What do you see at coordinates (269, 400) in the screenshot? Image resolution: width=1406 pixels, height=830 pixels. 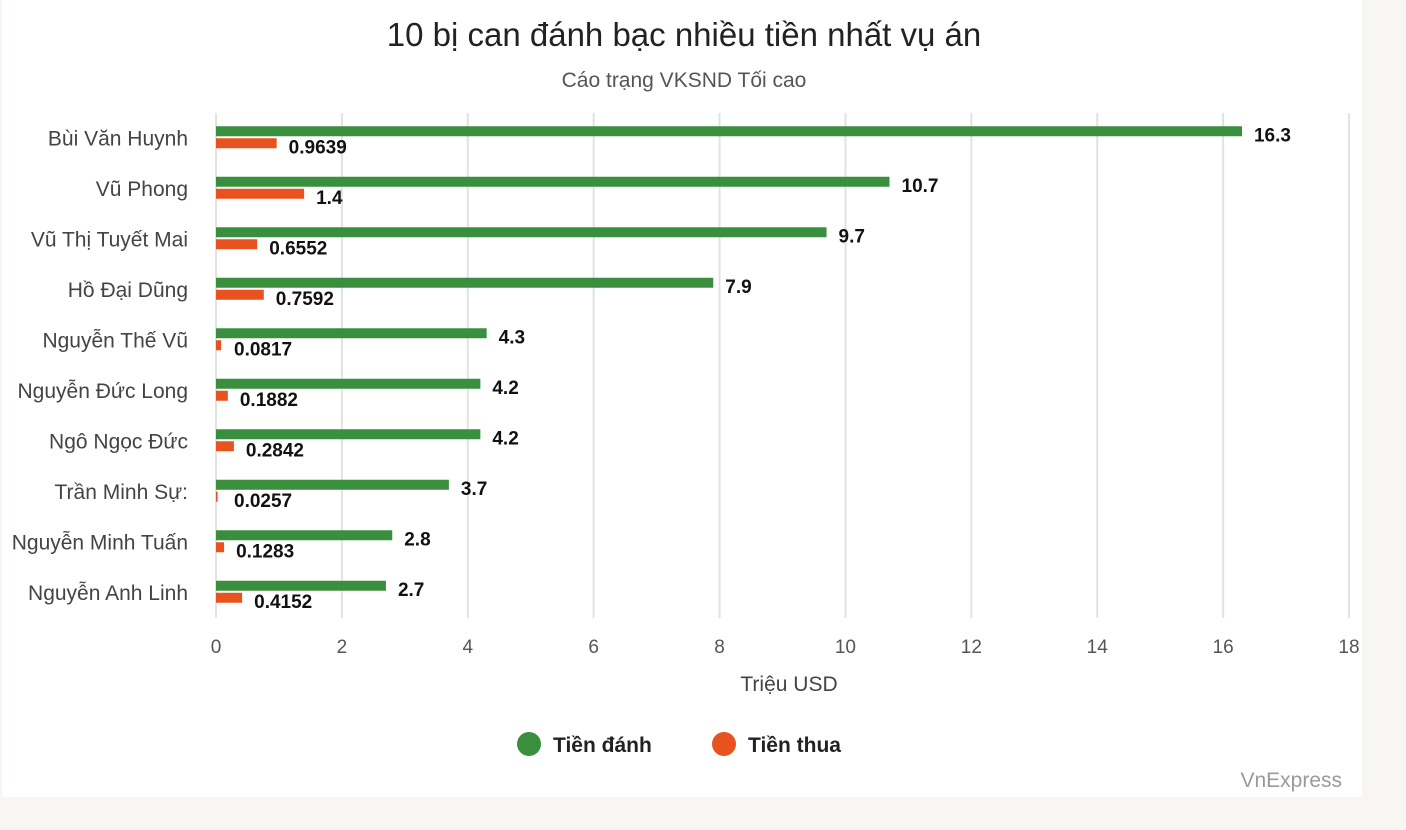 I see `data-label-tien-thua: 0.1882` at bounding box center [269, 400].